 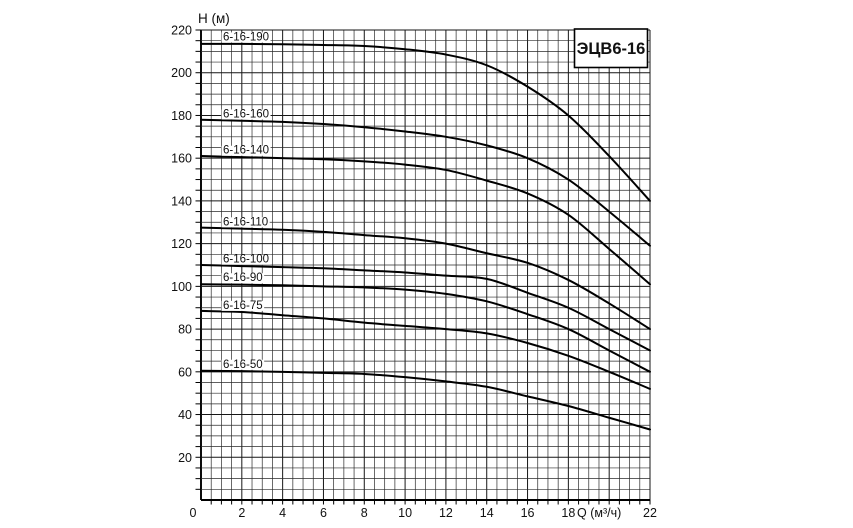 I want to click on curve-label-text: 6-16-100, so click(x=246, y=260).